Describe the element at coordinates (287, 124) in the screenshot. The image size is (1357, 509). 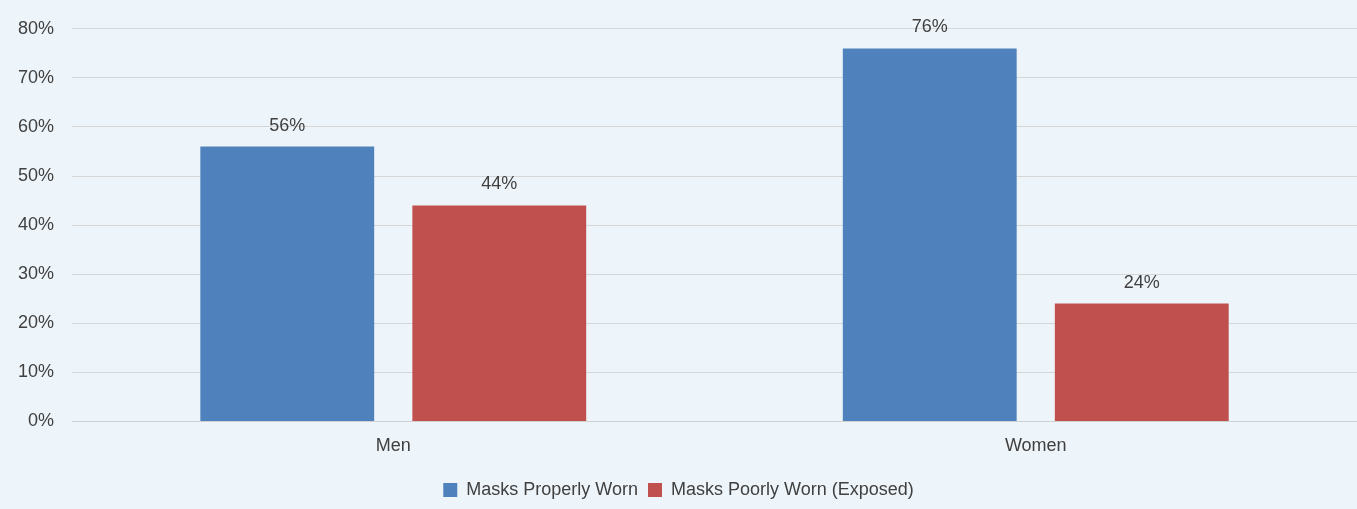
I see `data-label: 56%` at that location.